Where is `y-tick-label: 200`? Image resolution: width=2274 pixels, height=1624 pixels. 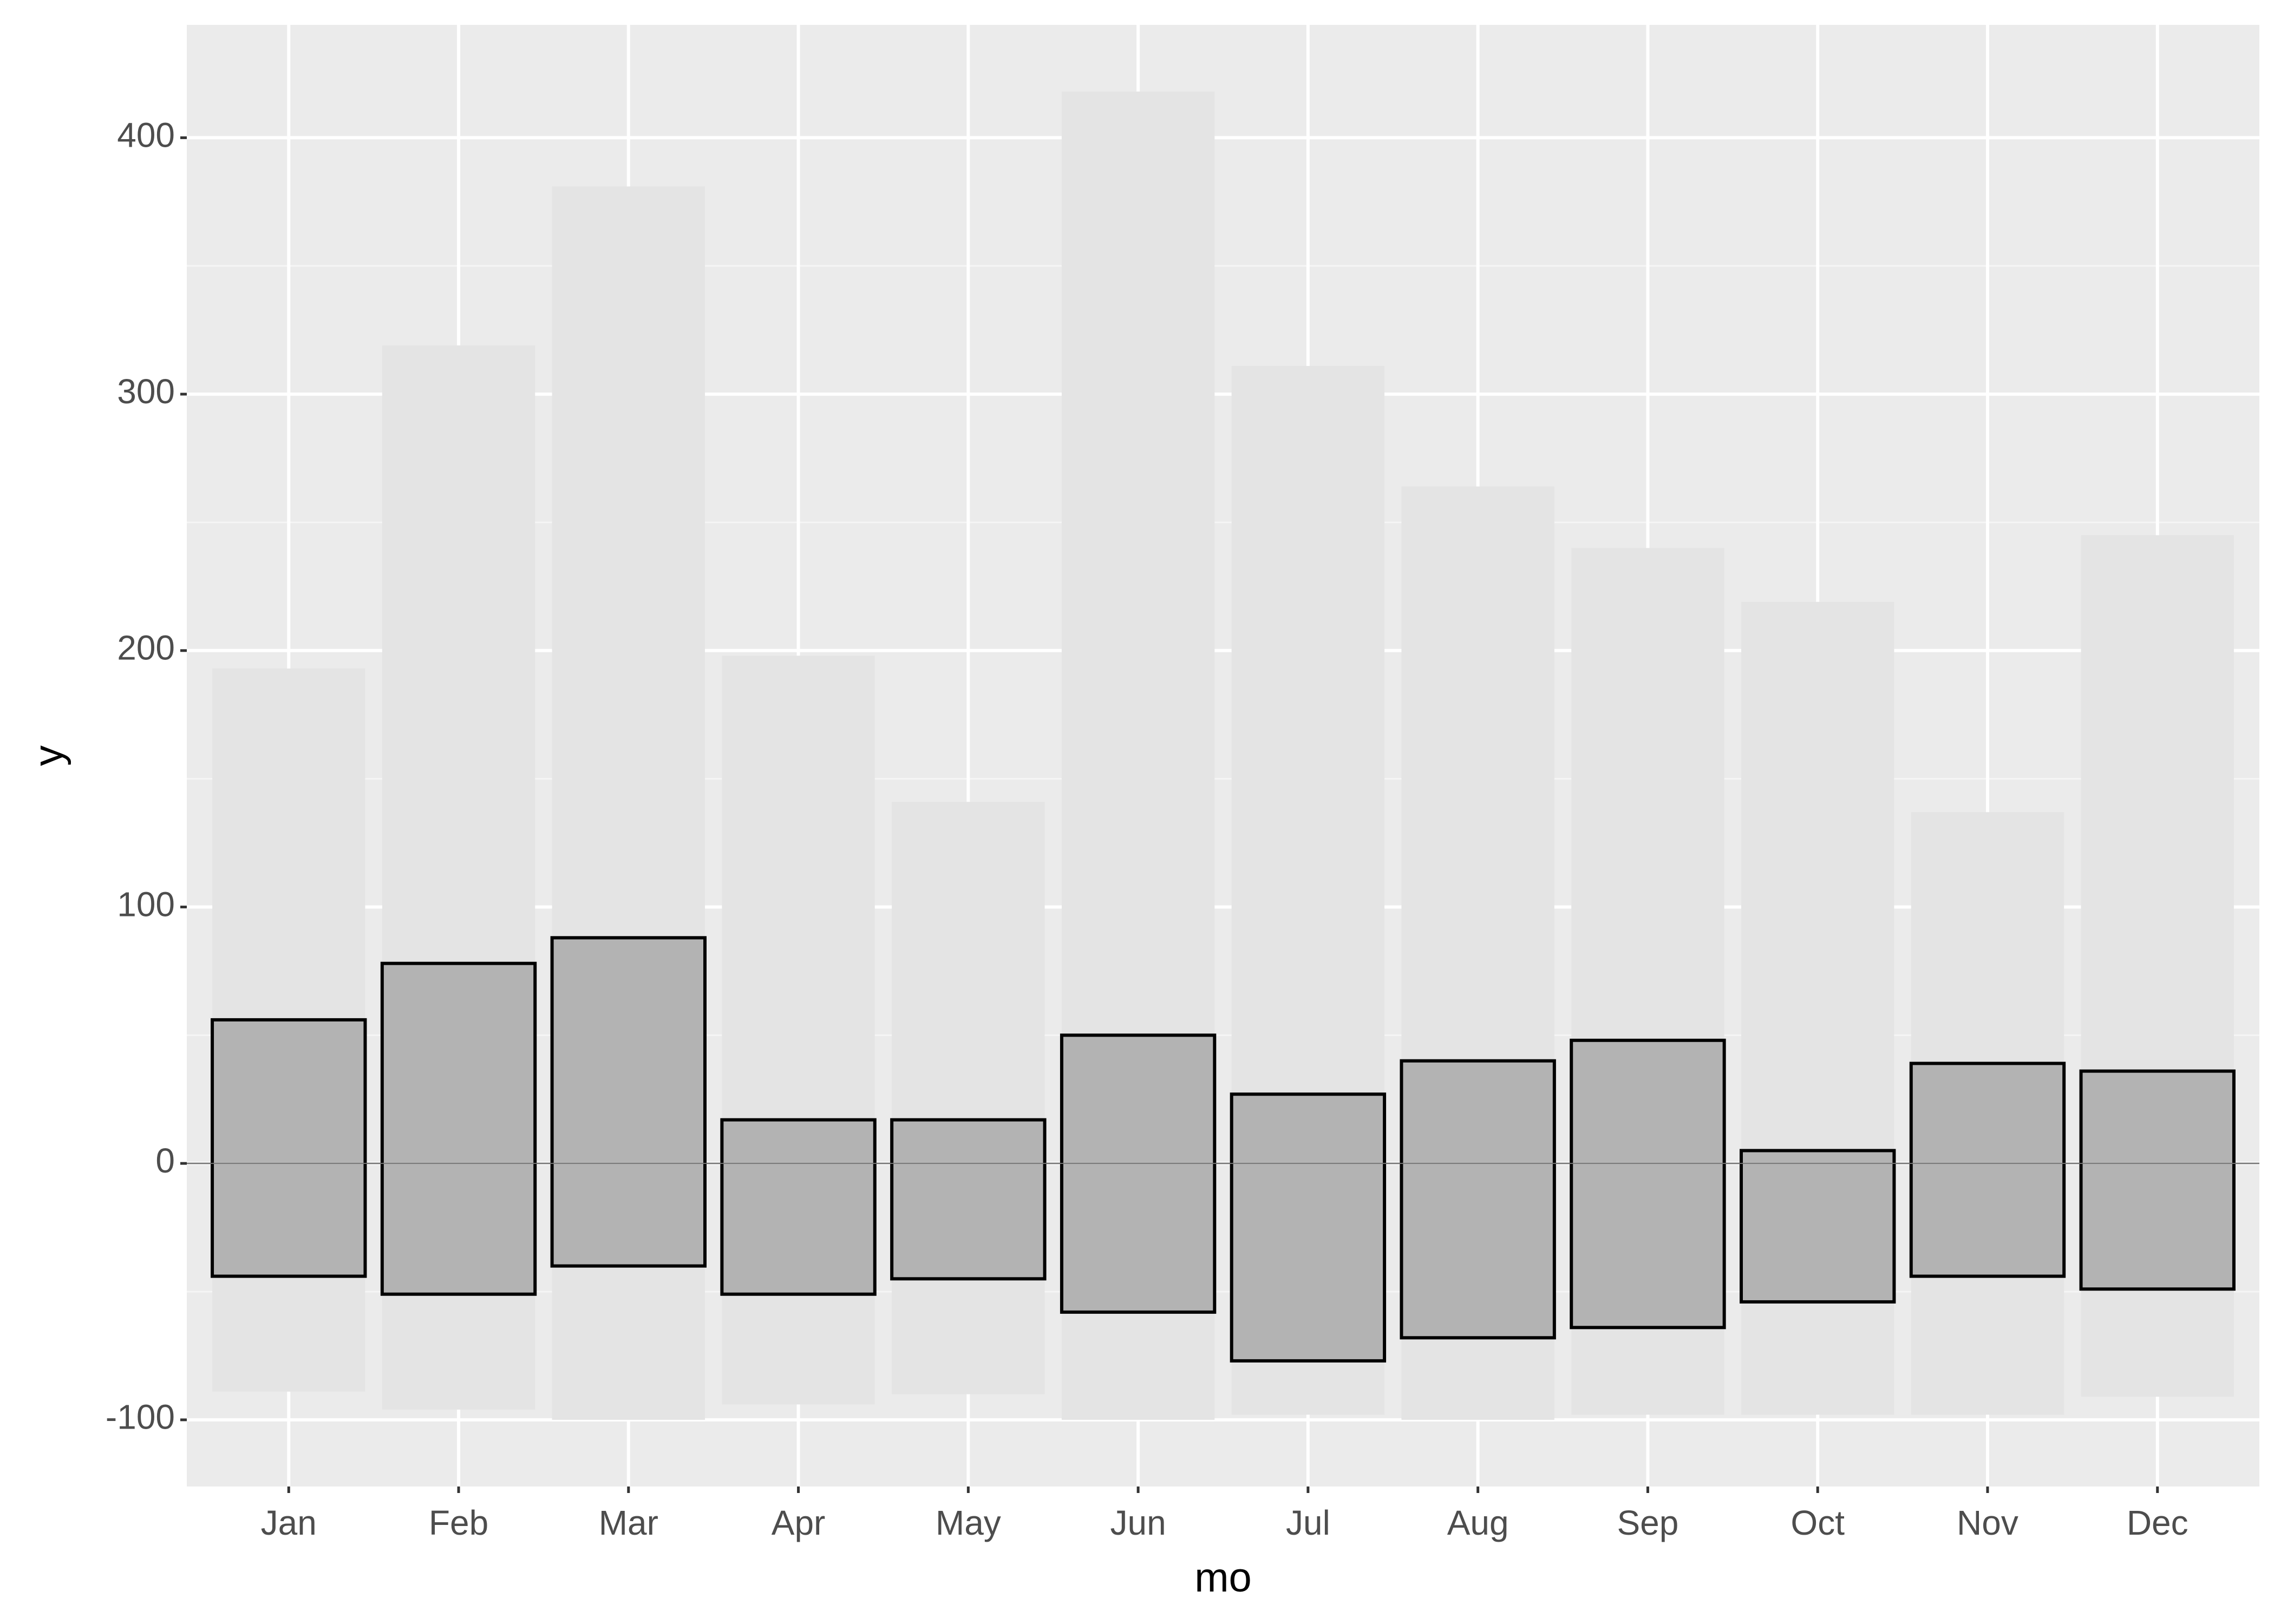
y-tick-label: 200 is located at coordinates (146, 648).